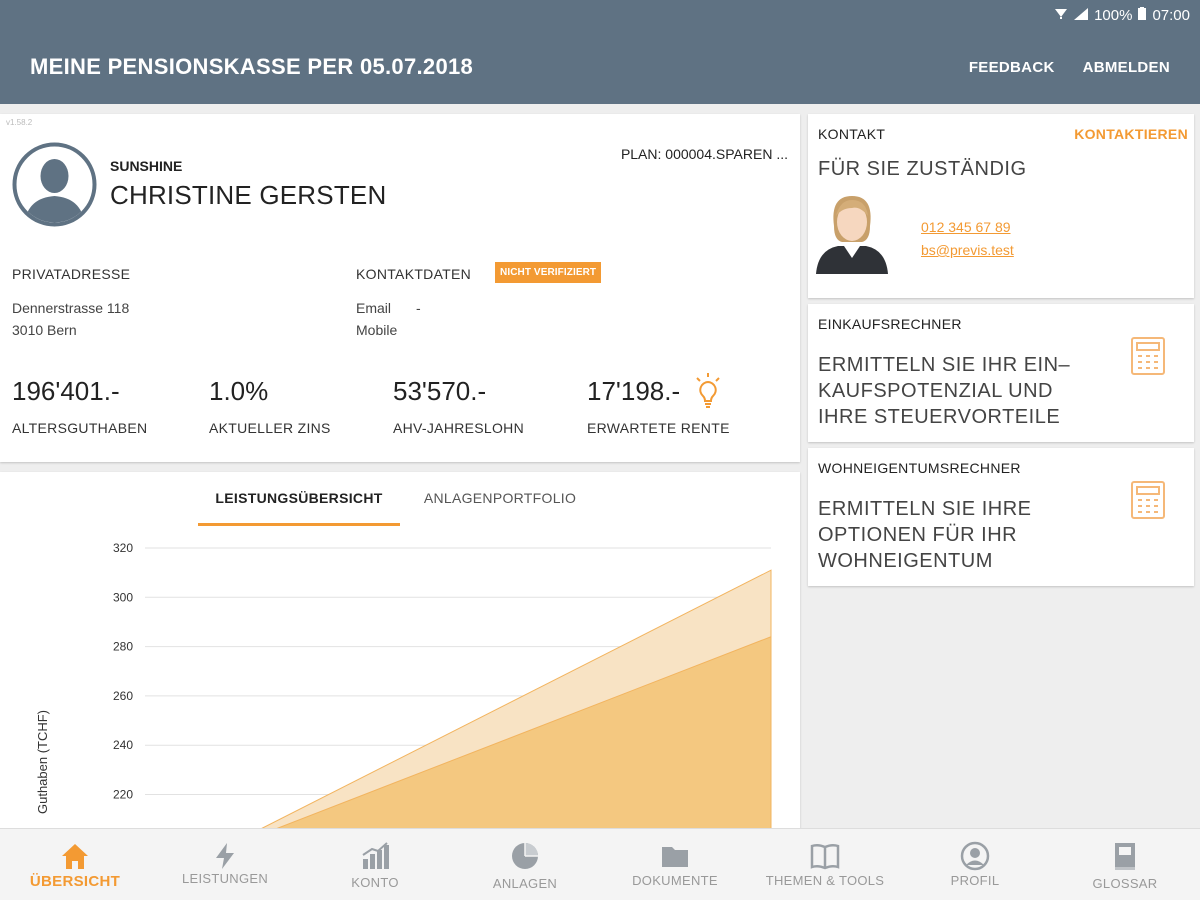  Describe the element at coordinates (1125, 856) in the screenshot. I see `glossary-icon` at that location.